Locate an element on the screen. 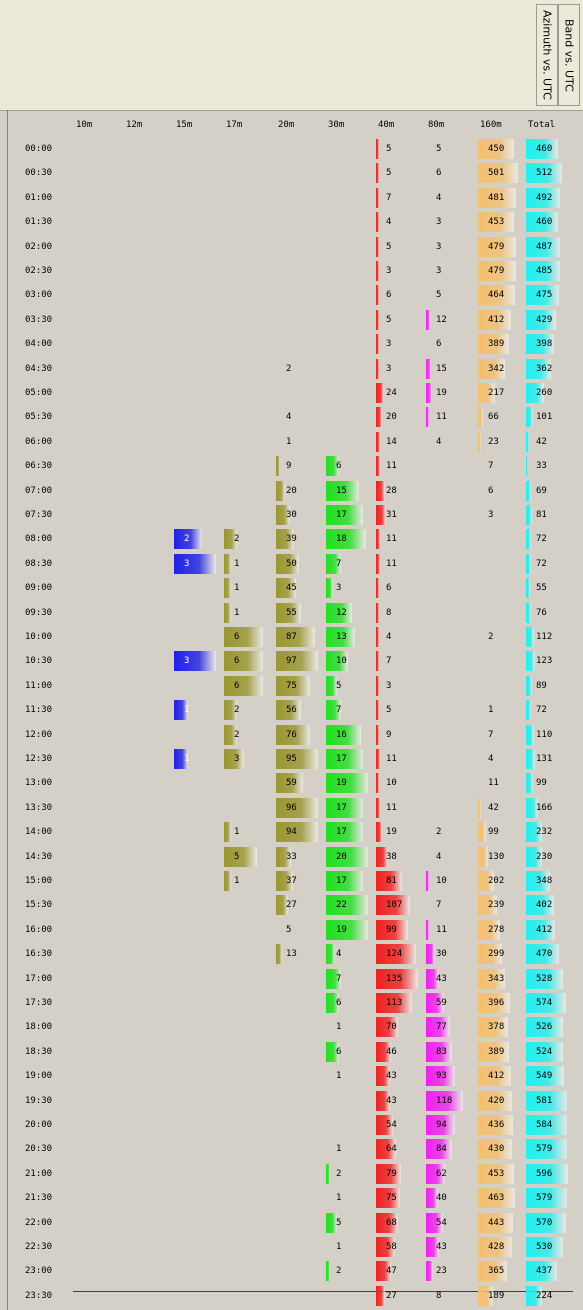 Image resolution: width=583 pixels, height=1310 pixels. tab-azimuth-vs-utc: Azimuth vs. UTC is located at coordinates (547, 55).